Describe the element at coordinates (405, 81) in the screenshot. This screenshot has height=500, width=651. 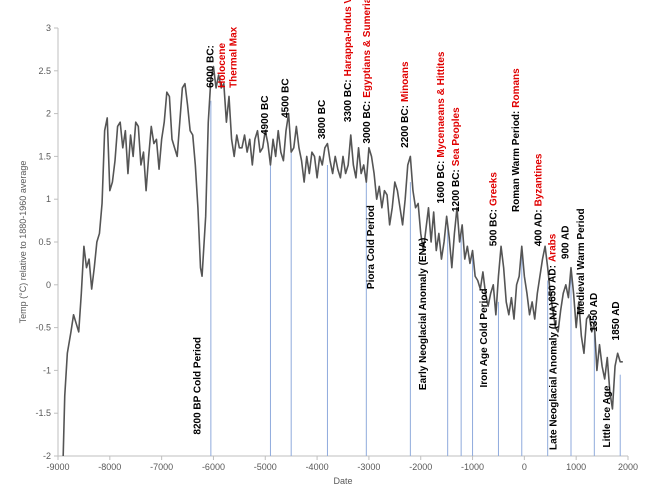
I see `annotation-part: Minoans` at that location.